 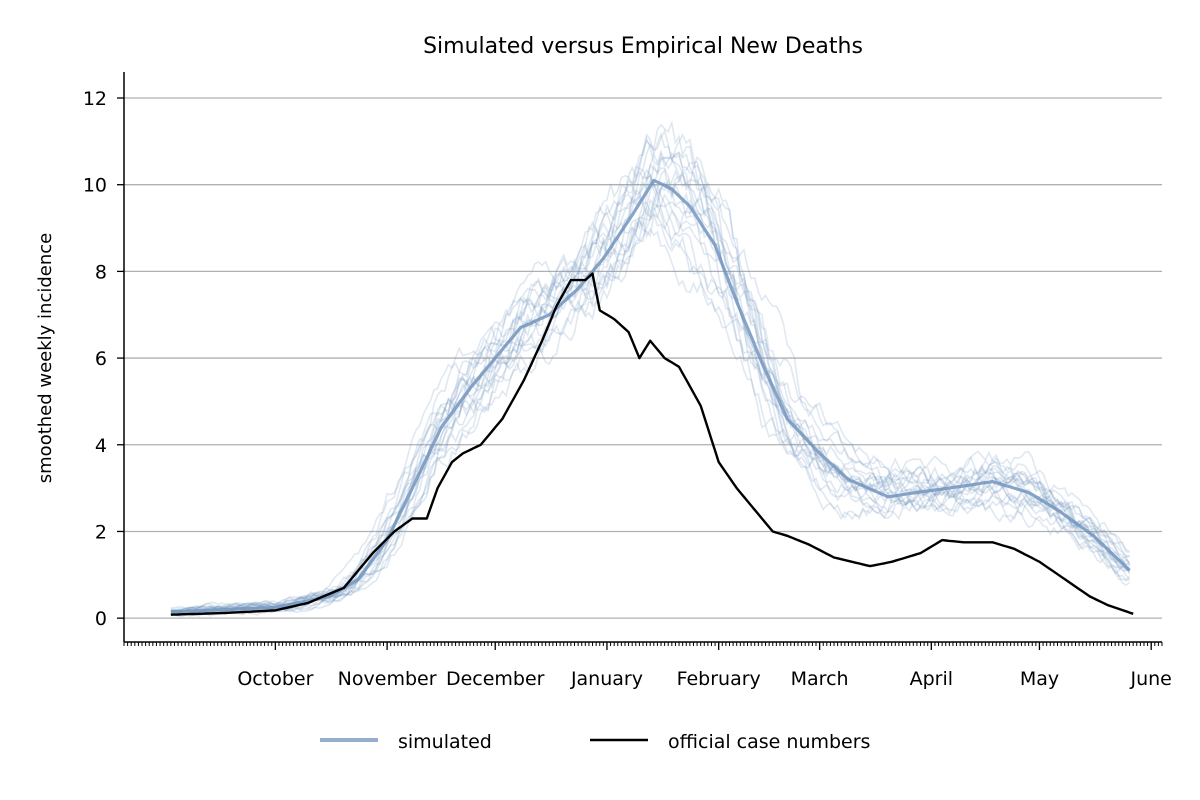 I want to click on y-tick-label: 8, so click(x=101, y=272).